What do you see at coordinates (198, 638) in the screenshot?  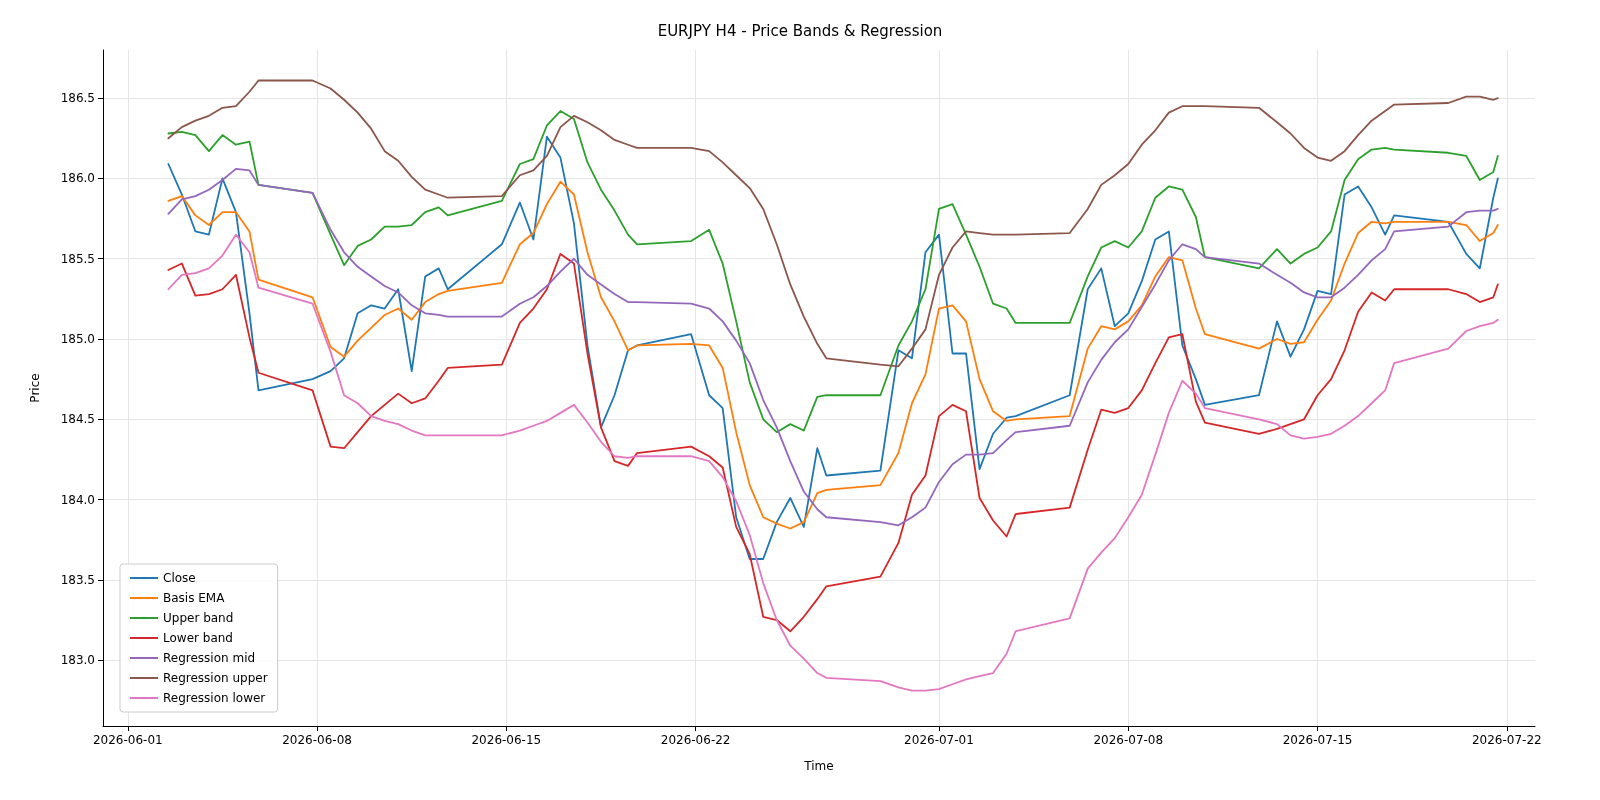 I see `legend-label: Lower band` at bounding box center [198, 638].